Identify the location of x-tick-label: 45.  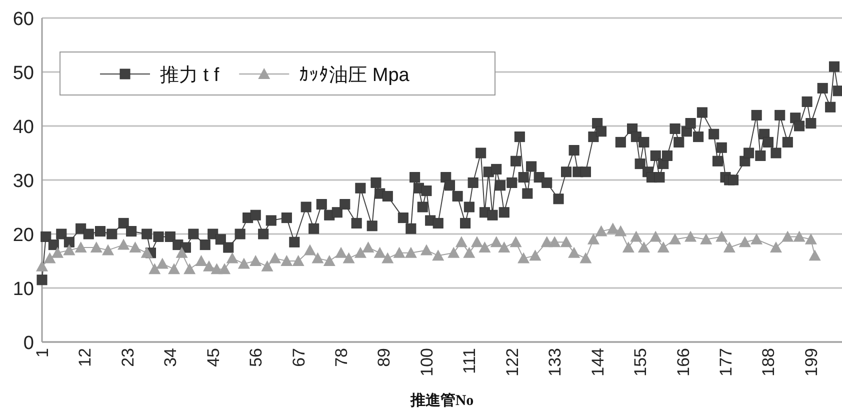
(213, 357).